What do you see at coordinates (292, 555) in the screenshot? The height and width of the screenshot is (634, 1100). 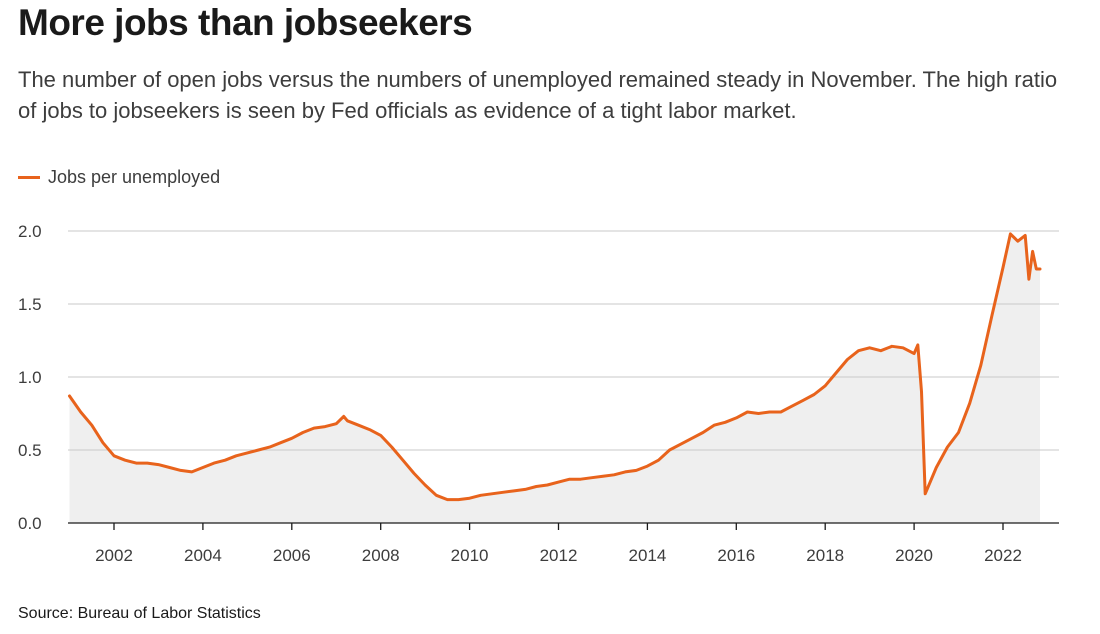 I see `x-tick-label-2006: 2006` at bounding box center [292, 555].